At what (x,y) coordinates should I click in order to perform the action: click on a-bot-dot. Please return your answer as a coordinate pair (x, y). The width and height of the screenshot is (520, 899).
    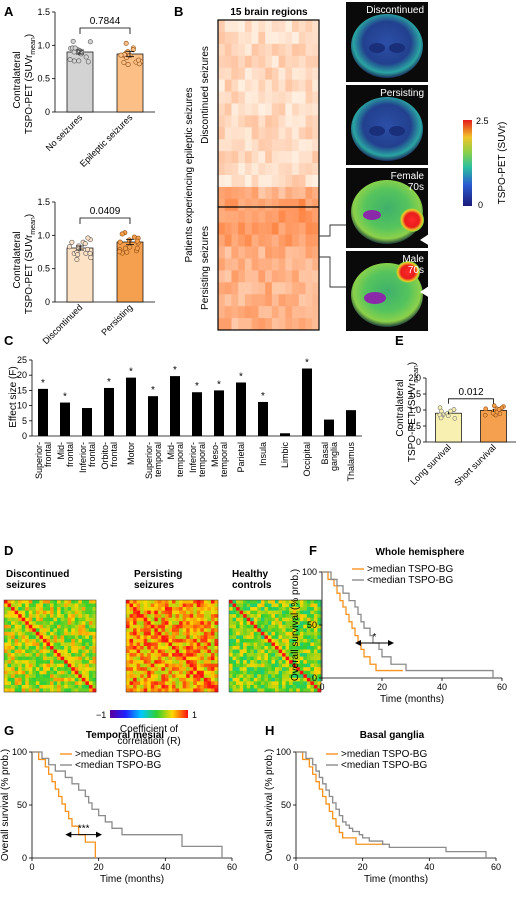
    Looking at the image, I should click on (78, 255).